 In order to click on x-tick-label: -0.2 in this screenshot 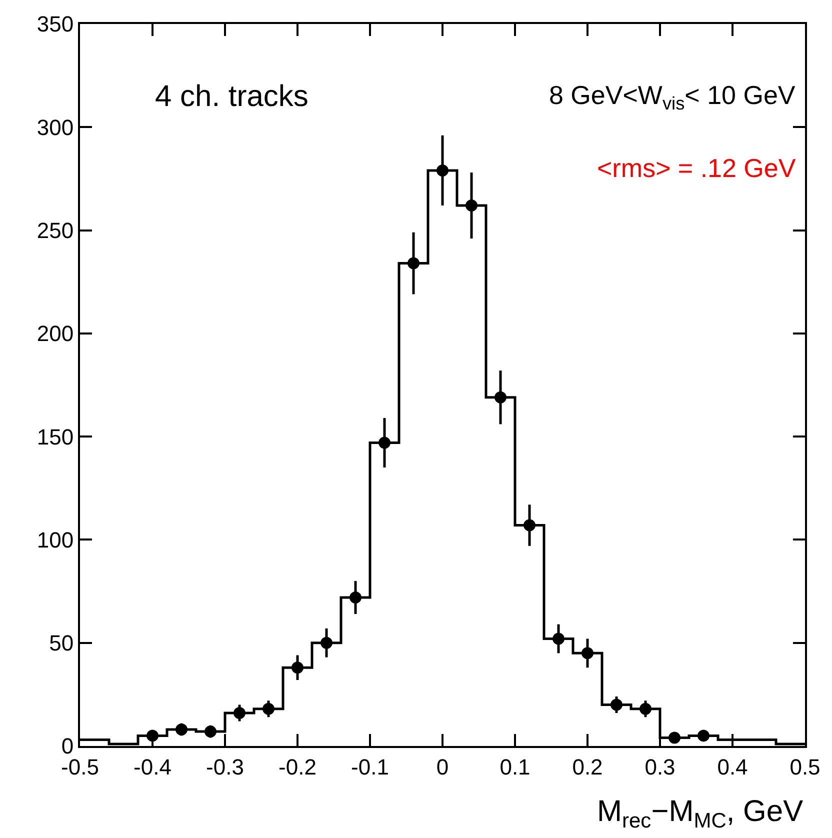, I will do `click(297, 767)`.